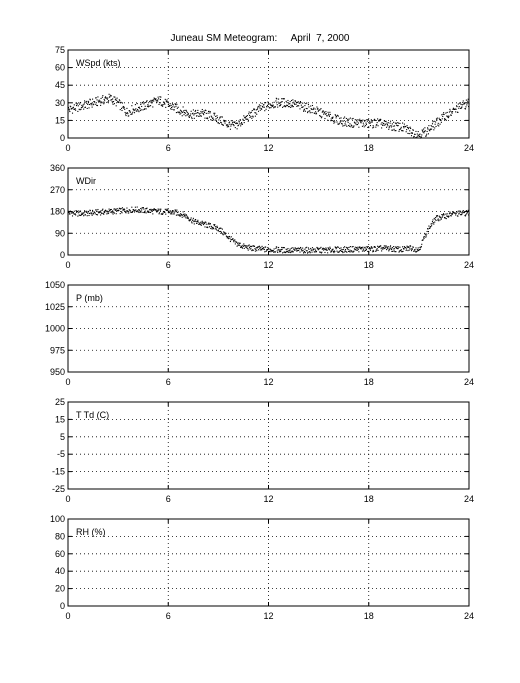 The height and width of the screenshot is (683, 520). I want to click on y-tick-label: 1050, so click(55, 285).